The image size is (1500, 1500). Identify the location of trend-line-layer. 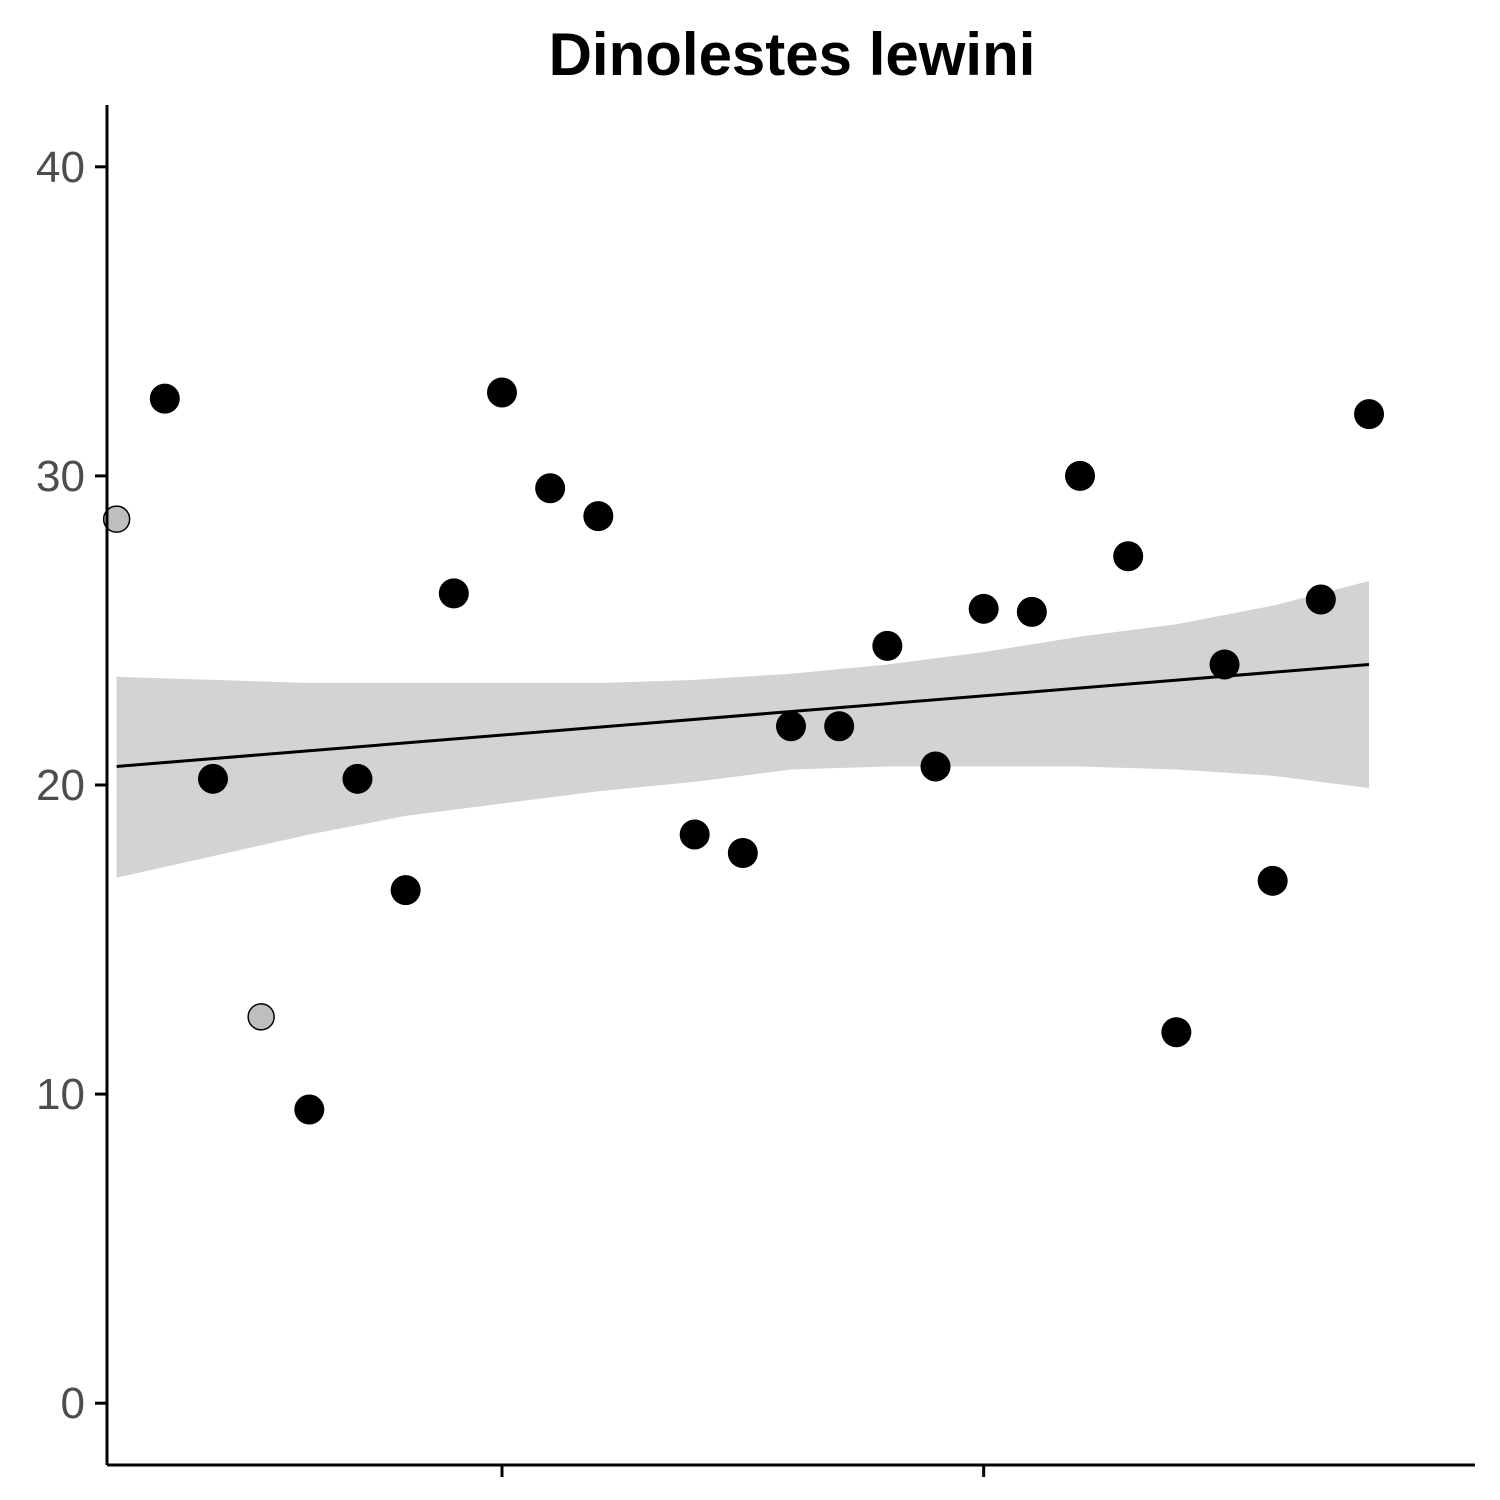
(743, 715).